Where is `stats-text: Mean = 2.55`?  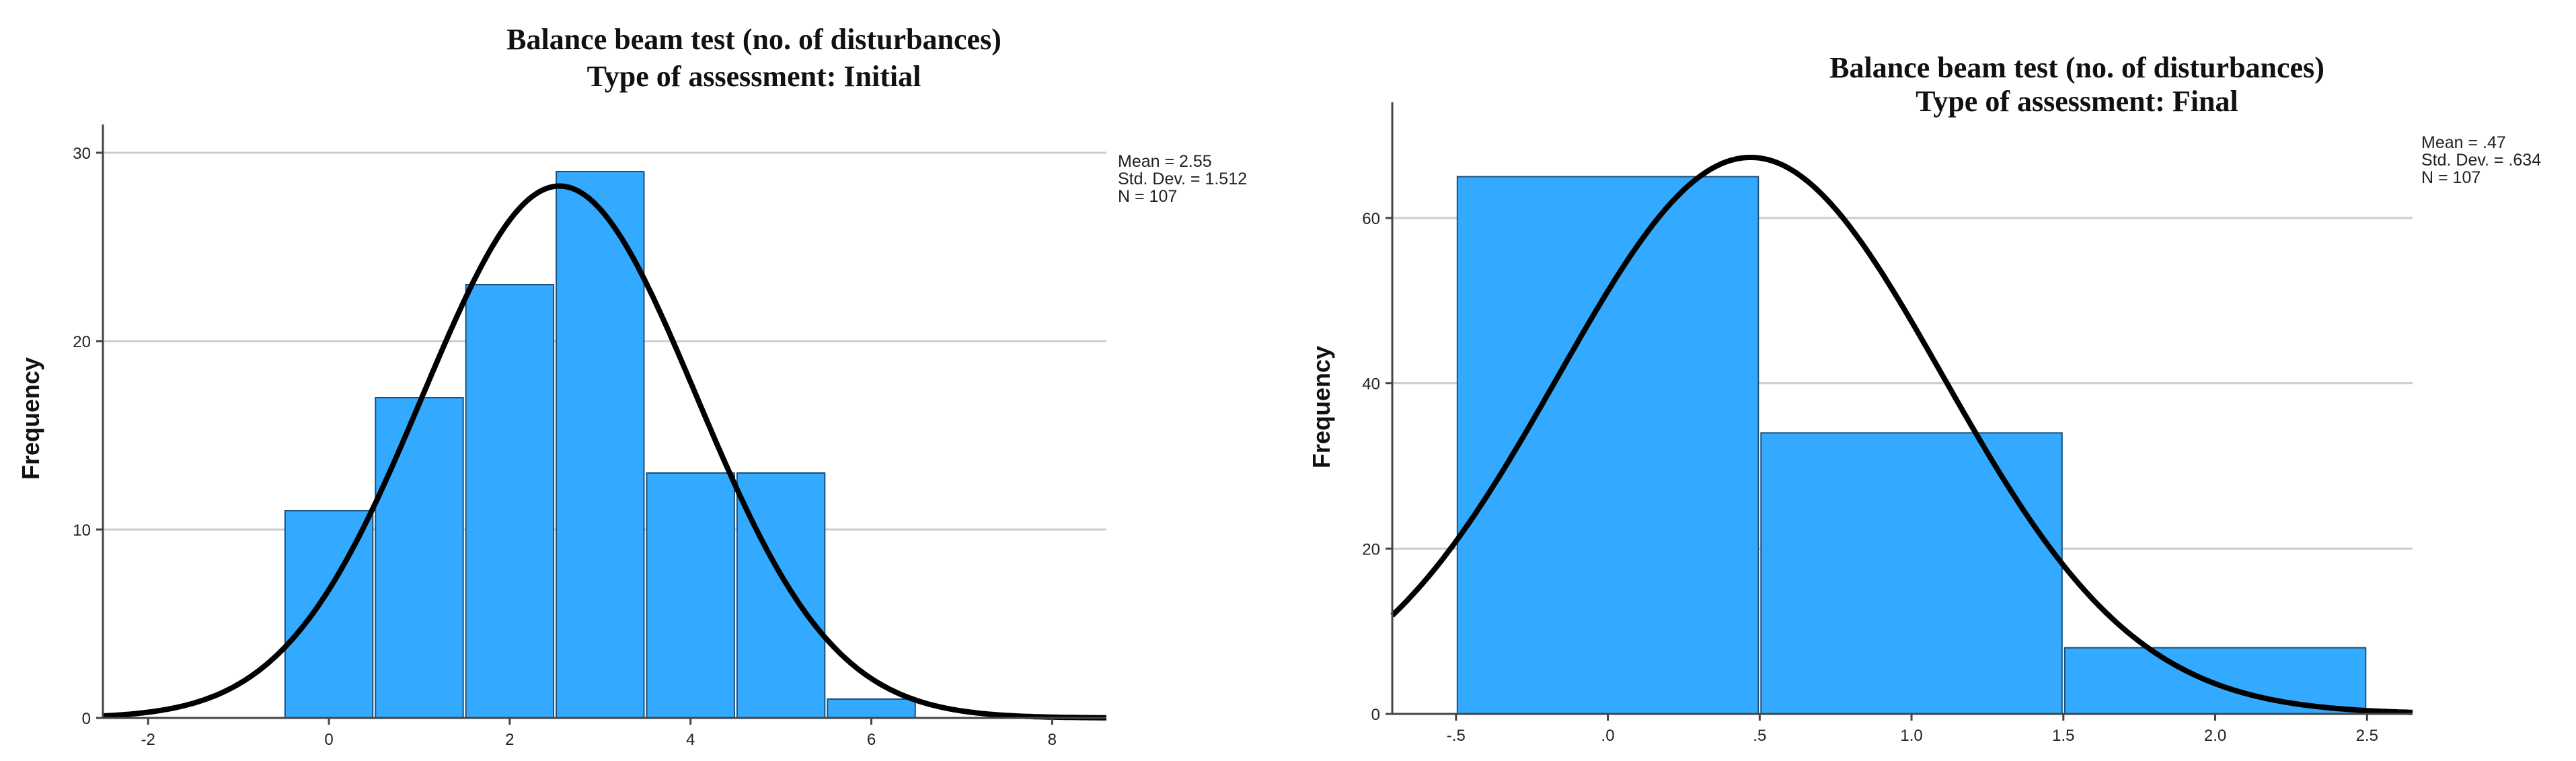
stats-text: Mean = 2.55 is located at coordinates (1165, 161).